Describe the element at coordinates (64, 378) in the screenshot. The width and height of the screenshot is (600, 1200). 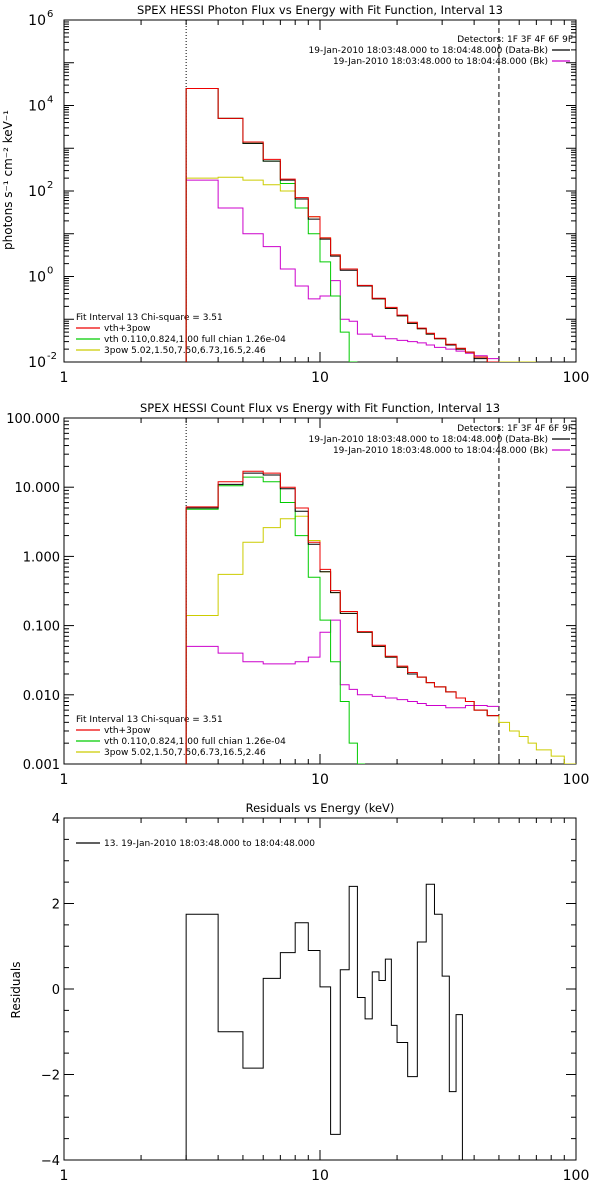
I see `photon-x-tick-label: 1` at that location.